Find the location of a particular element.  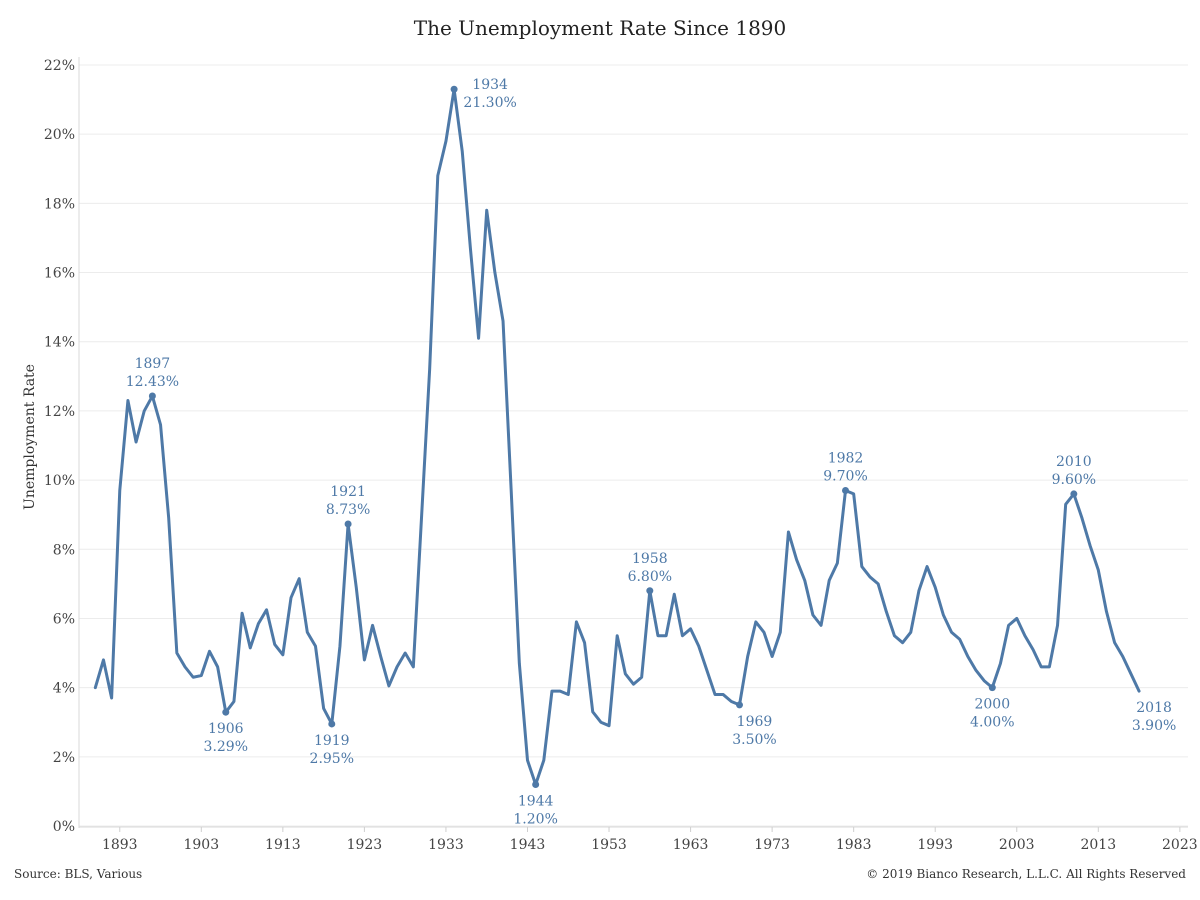

x-tick-label: 1903 is located at coordinates (201, 845).